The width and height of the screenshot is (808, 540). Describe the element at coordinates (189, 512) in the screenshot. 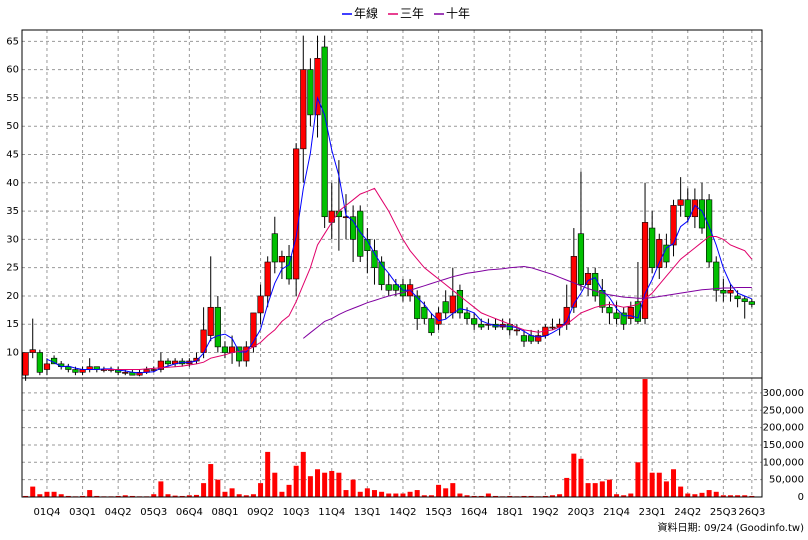

I see `x-tick-label: 06Q4` at that location.